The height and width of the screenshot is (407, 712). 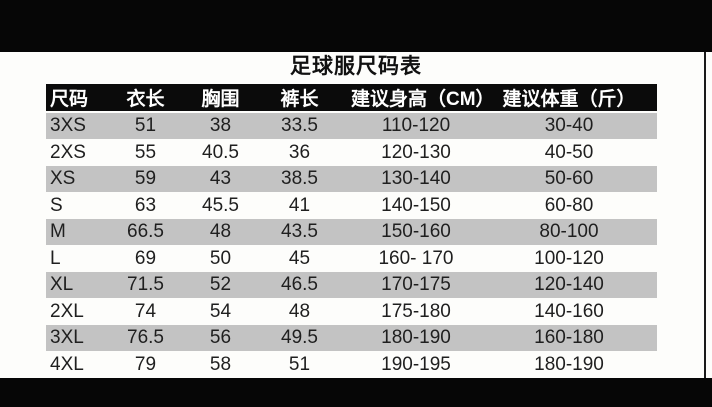 I want to click on header-row: 尺码 衣长 胸围 裤长 建议身高（CM） 建议体重（斤）, so click(x=351, y=98).